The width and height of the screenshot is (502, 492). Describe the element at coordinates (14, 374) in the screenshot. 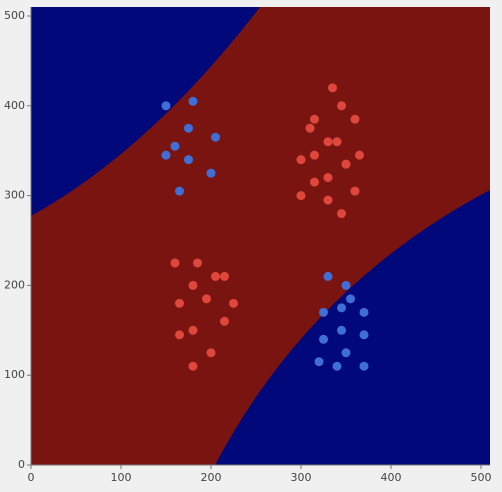

I see `y-tick-label: 100` at that location.